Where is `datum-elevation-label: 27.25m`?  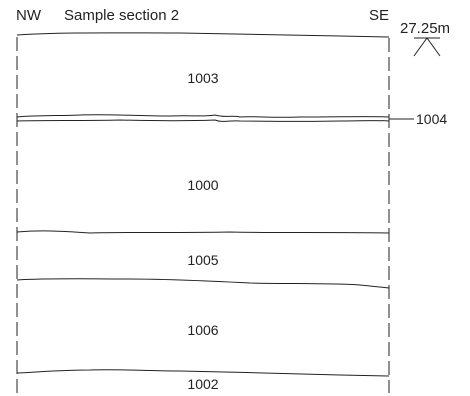
datum-elevation-label: 27.25m is located at coordinates (425, 28).